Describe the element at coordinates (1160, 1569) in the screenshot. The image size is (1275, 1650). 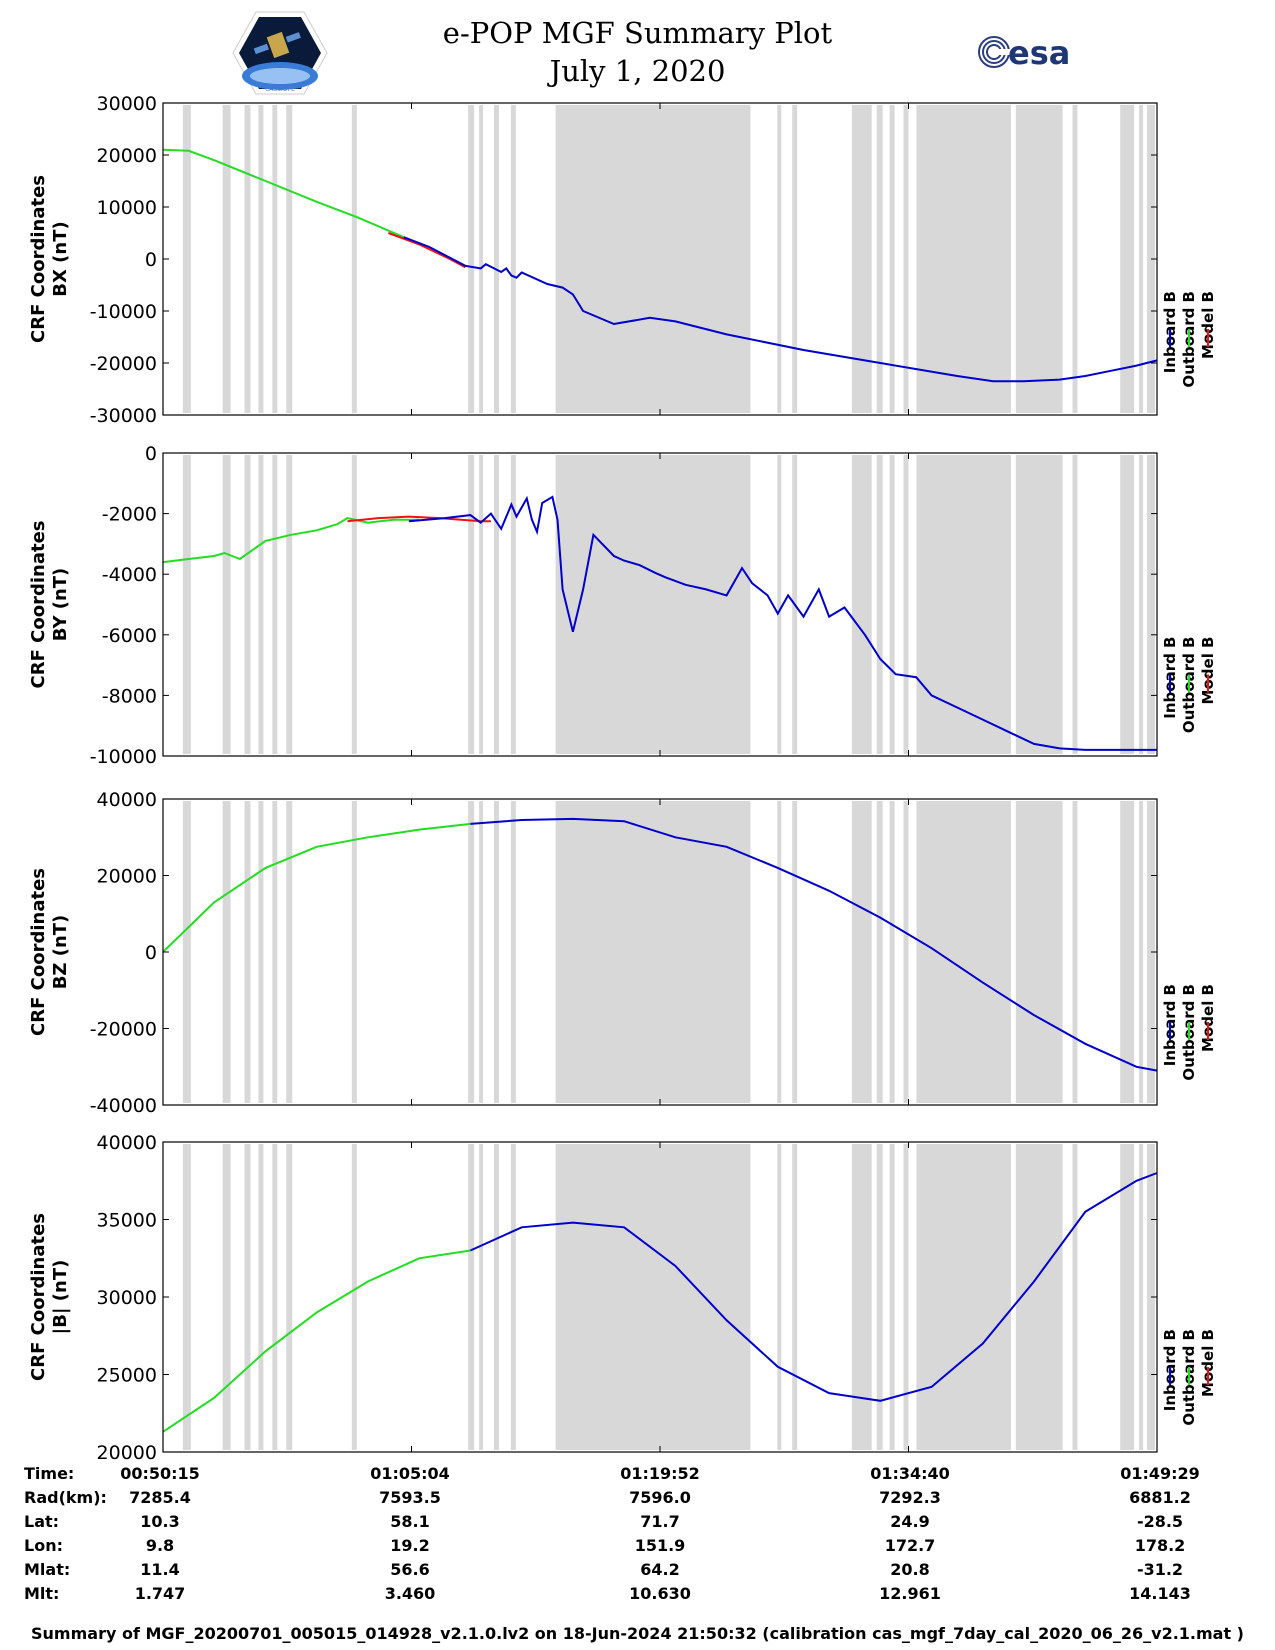
I see `info-cell: -31.2` at that location.